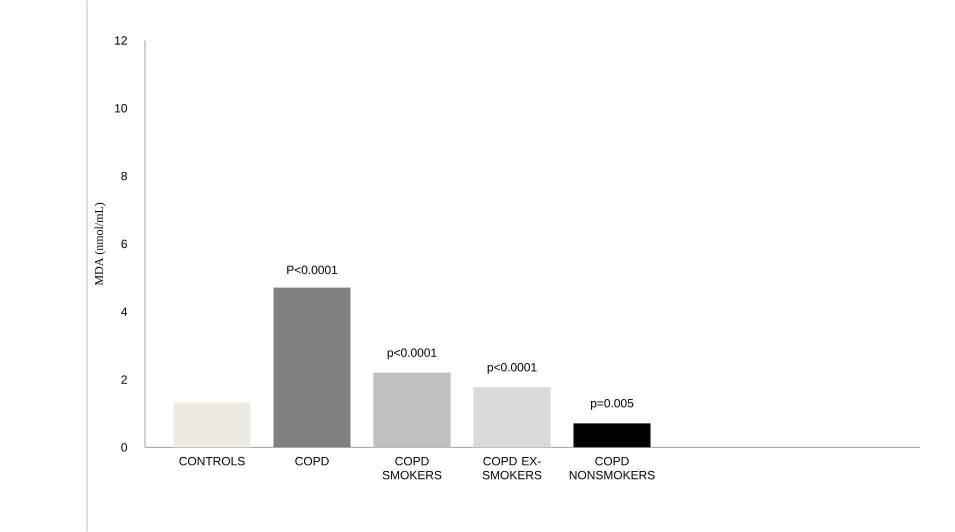 Image resolution: width=955 pixels, height=532 pixels. I want to click on x-tick-label: COPD SMOKERS, so click(412, 468).